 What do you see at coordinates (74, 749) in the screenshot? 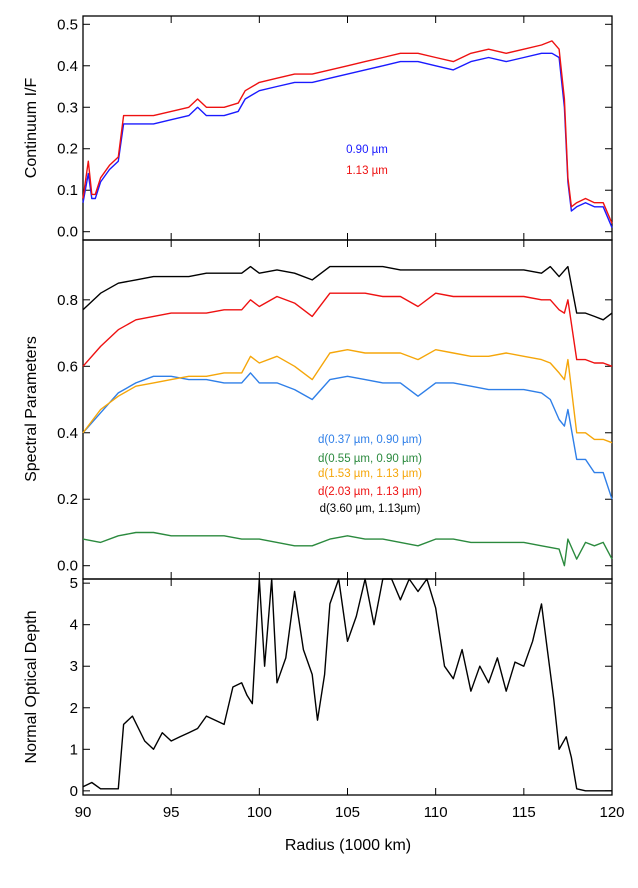
I see `y-tick-label: 1` at bounding box center [74, 749].